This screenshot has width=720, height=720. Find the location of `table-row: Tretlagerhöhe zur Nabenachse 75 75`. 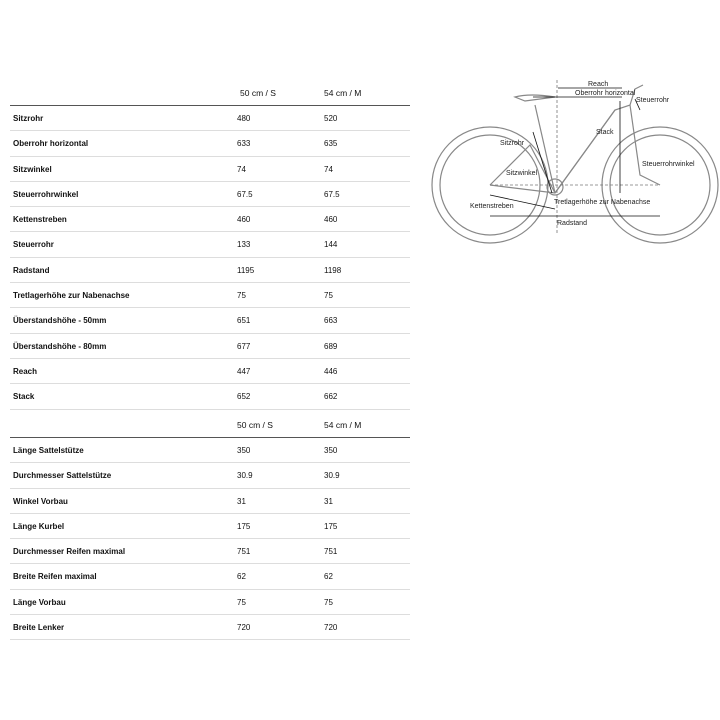

table-row: Tretlagerhöhe zur Nabenachse 75 75 is located at coordinates (210, 296).